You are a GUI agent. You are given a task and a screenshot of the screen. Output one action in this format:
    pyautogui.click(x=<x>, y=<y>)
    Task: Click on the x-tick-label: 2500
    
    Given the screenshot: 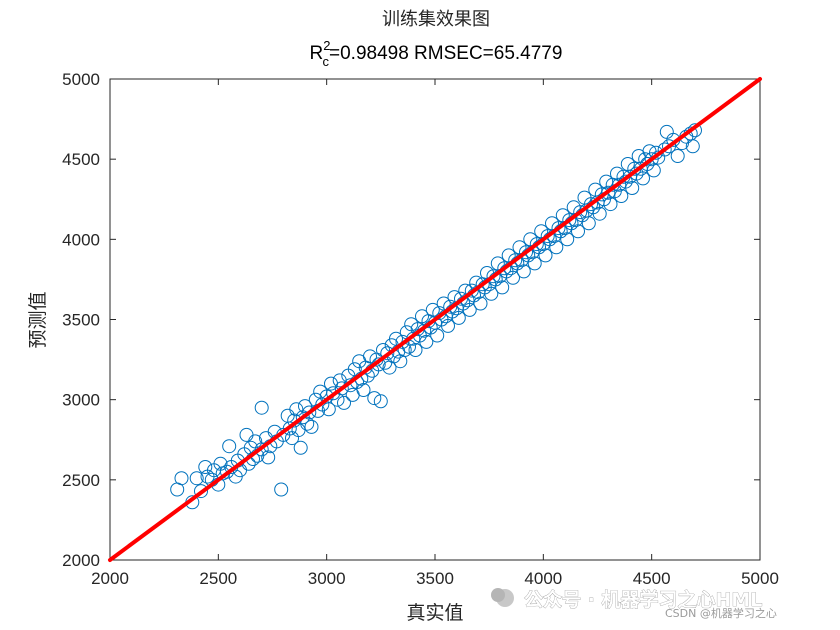 What is the action you would take?
    pyautogui.click(x=218, y=578)
    